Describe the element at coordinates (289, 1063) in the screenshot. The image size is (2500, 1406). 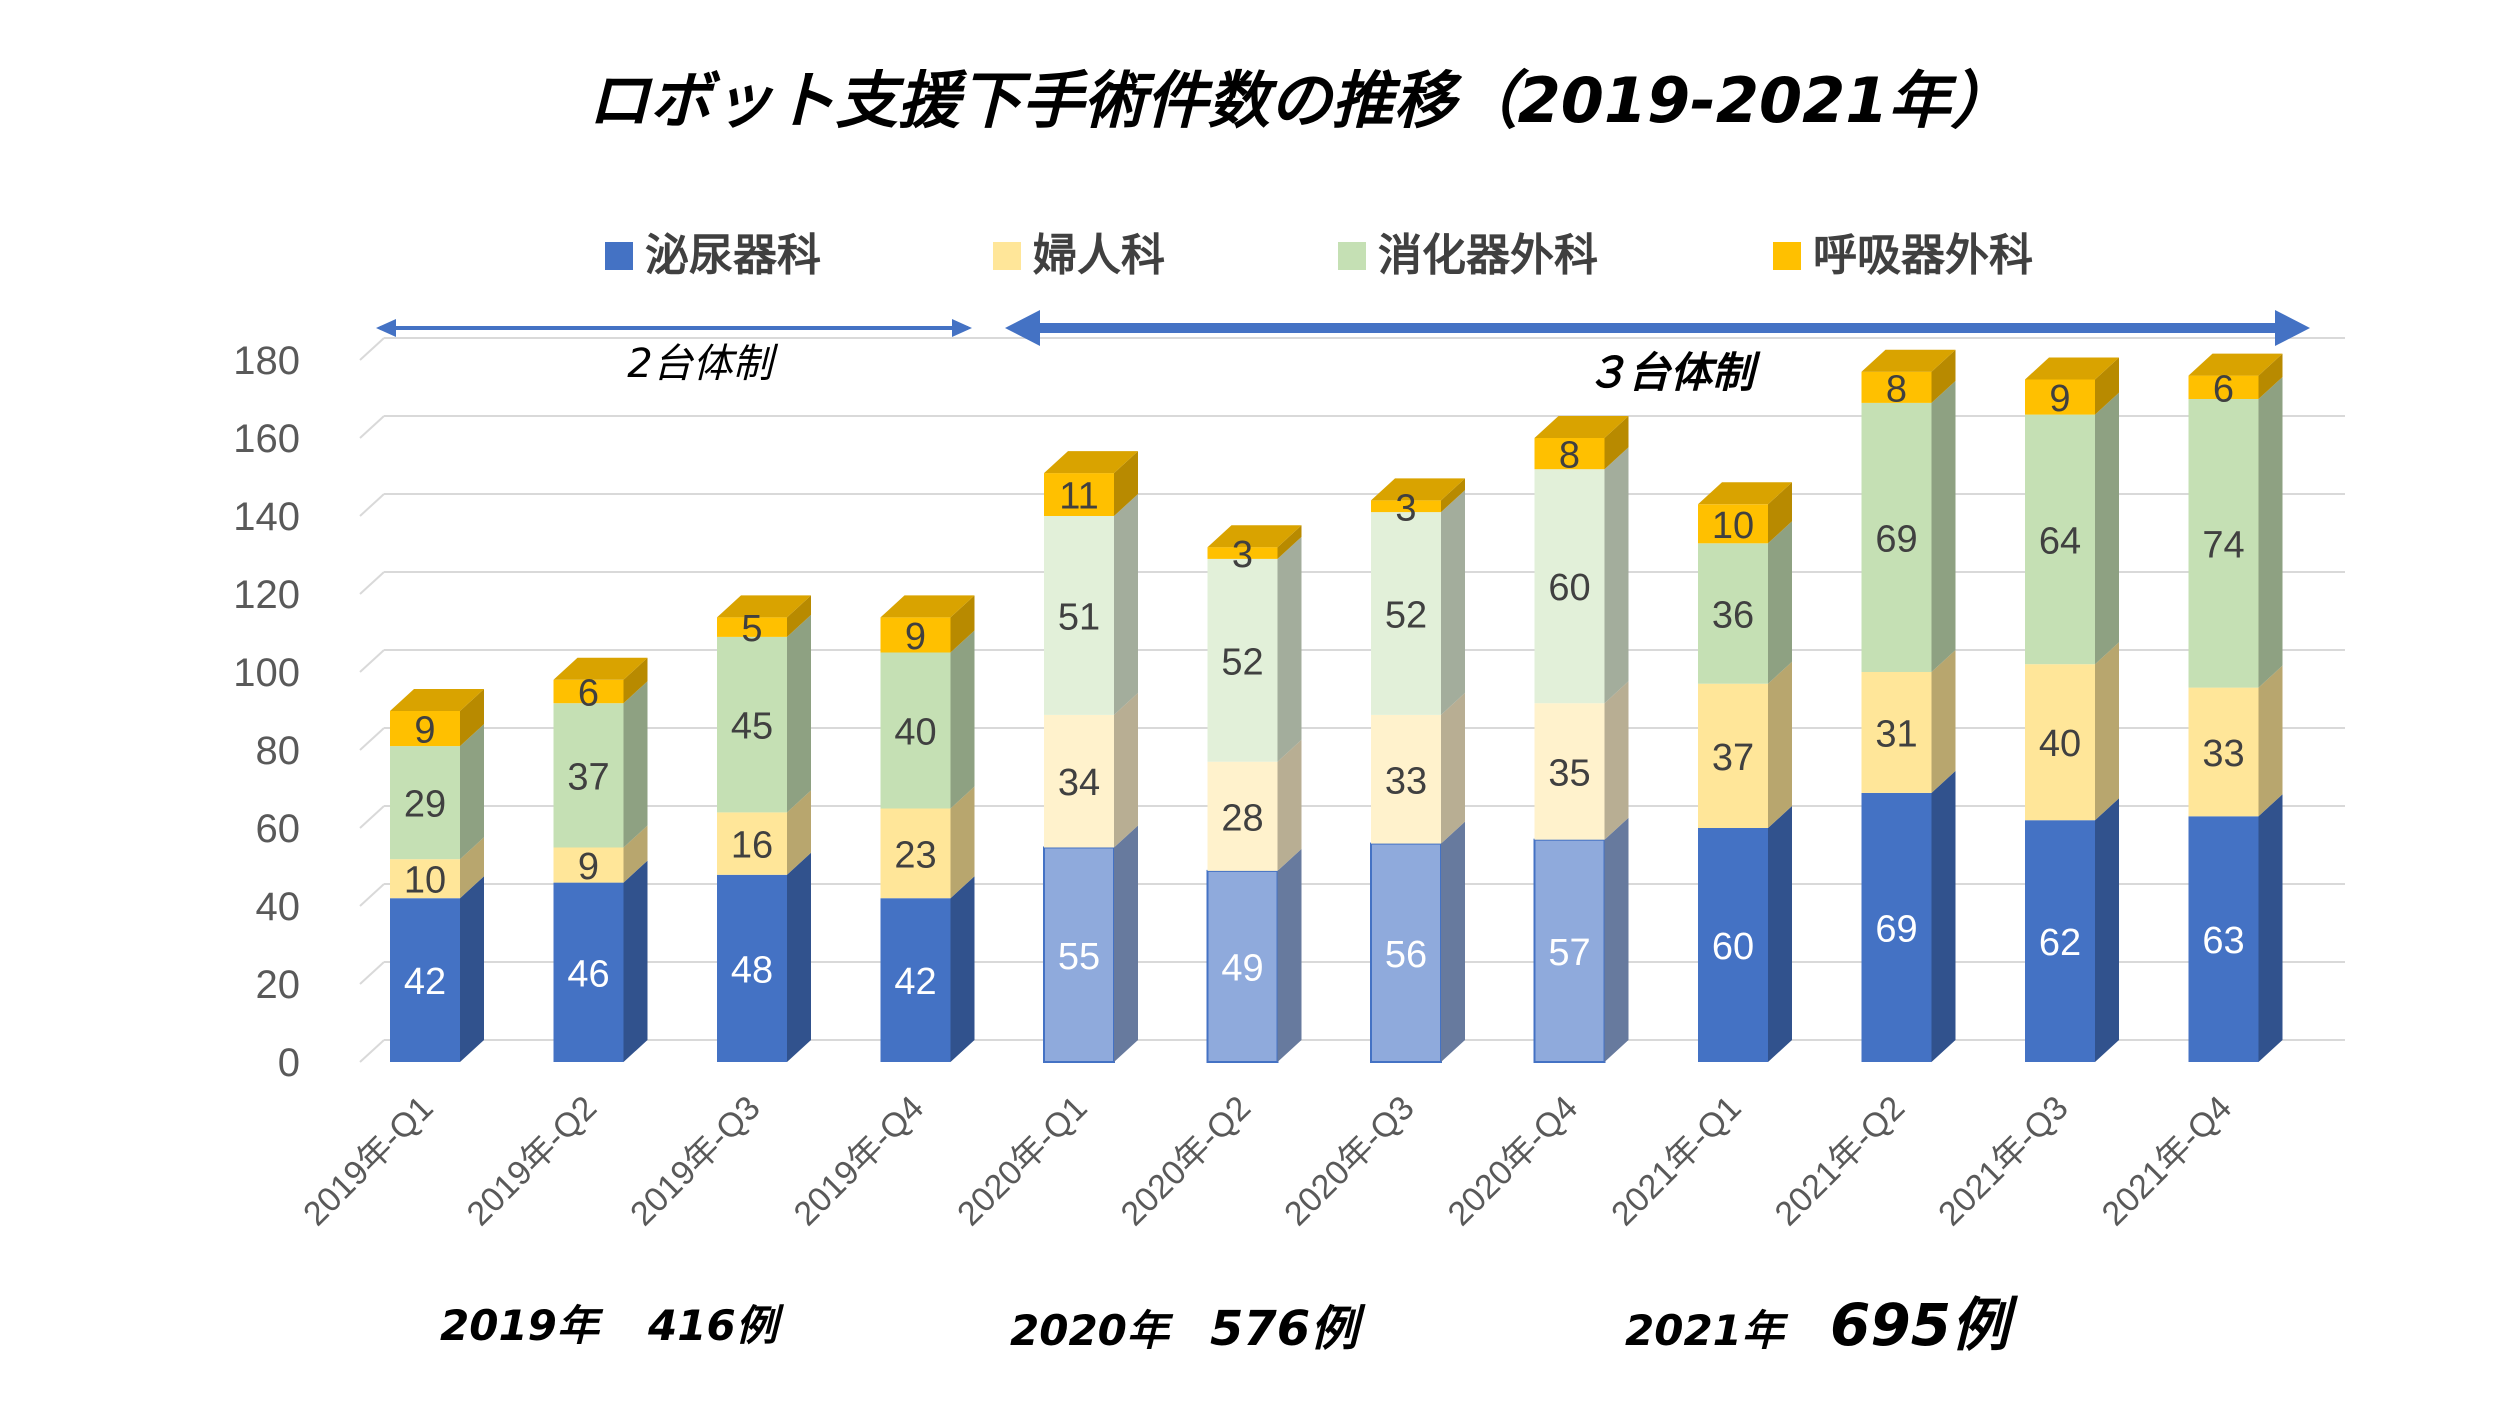
I see `y-tick-label: 0` at that location.